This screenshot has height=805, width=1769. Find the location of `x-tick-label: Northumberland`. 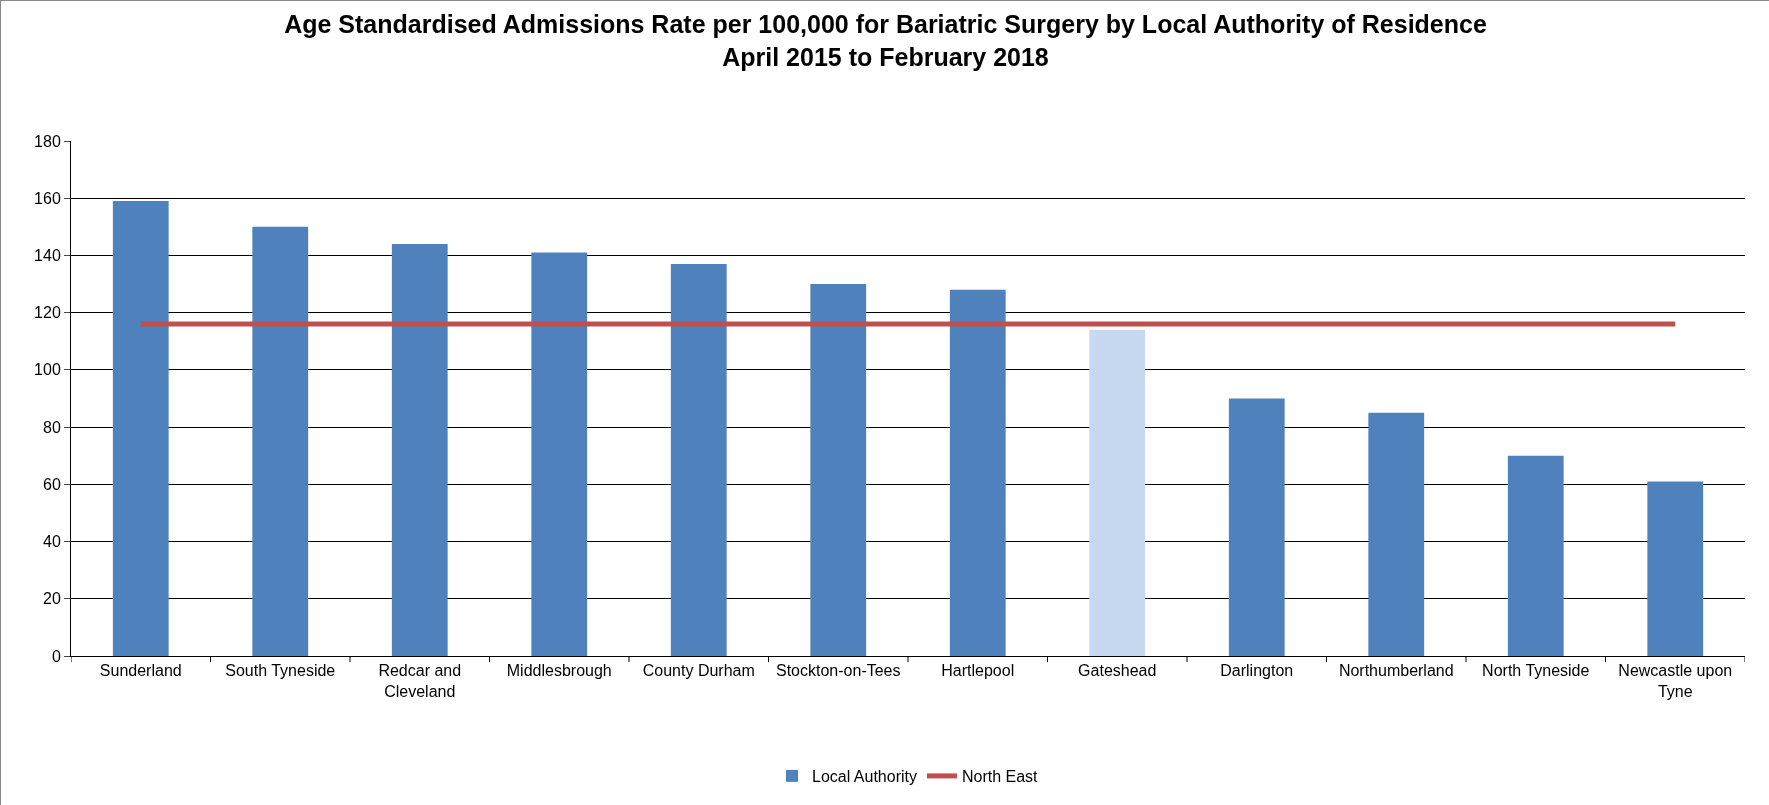

x-tick-label: Northumberland is located at coordinates (1396, 671).